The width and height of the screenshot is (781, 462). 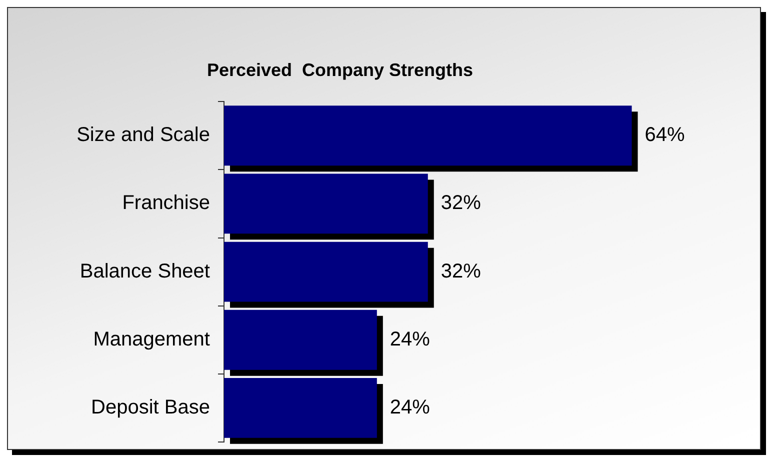 I want to click on chart-title: Perceived Company Strengths, so click(x=340, y=70).